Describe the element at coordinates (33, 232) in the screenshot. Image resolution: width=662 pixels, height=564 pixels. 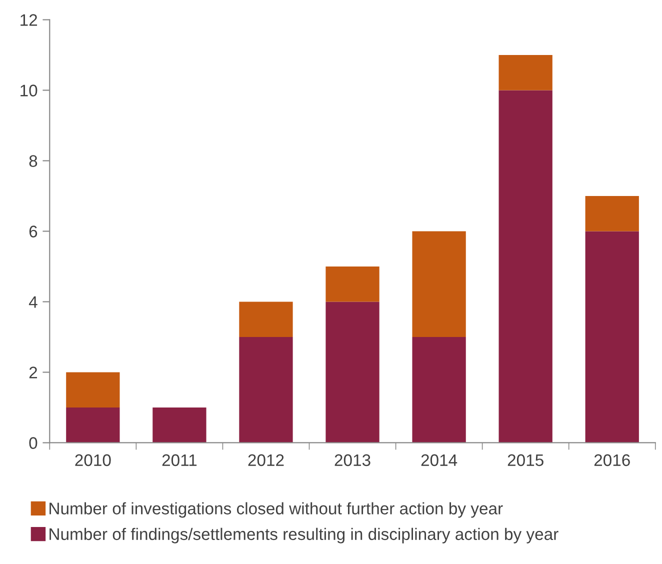
I see `y-tick-label: 6` at that location.